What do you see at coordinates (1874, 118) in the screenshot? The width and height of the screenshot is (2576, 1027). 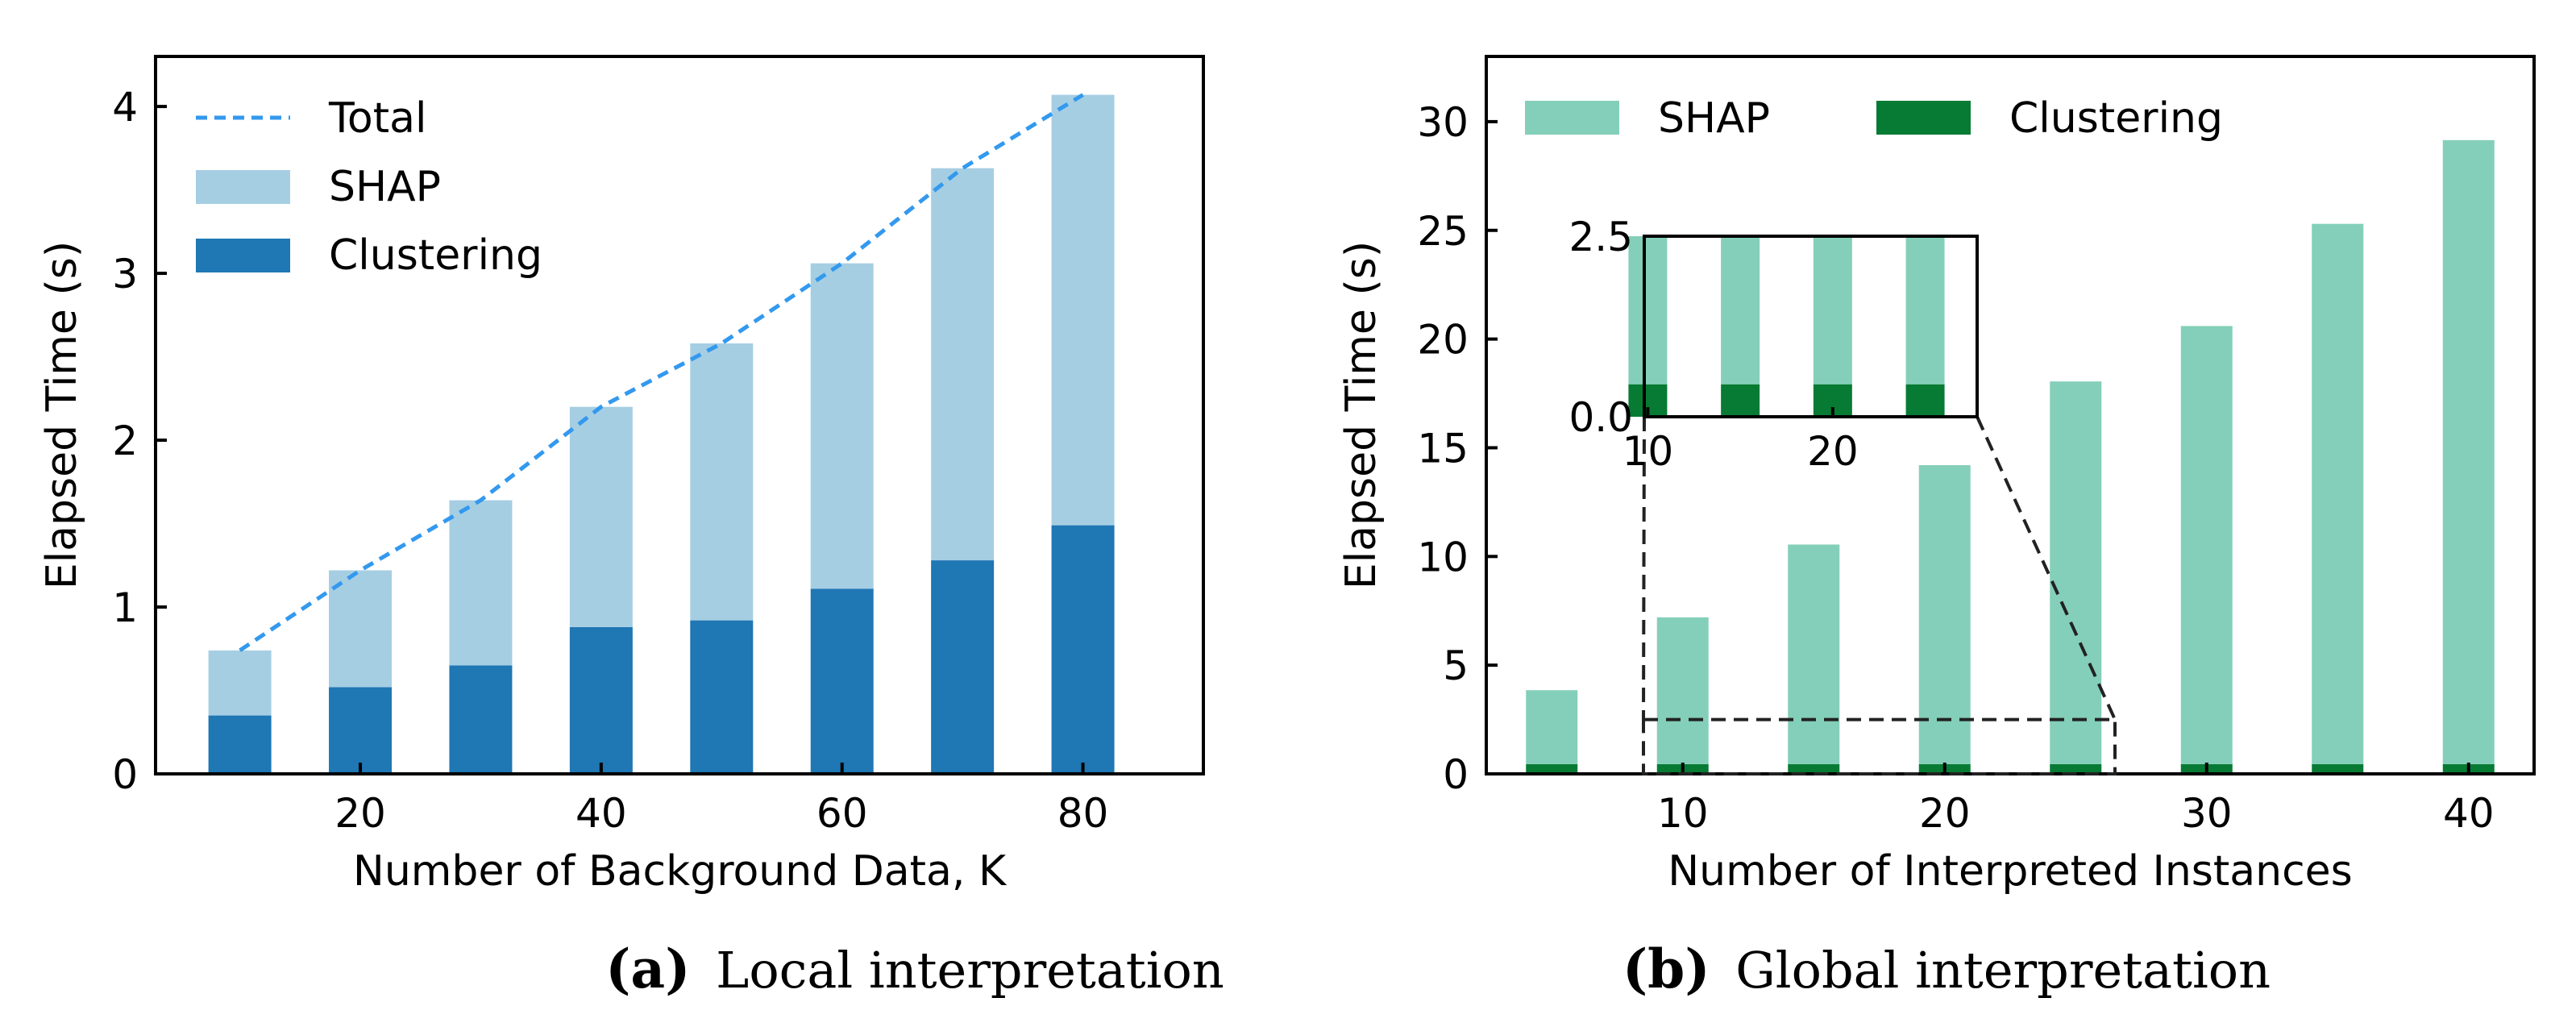 I see `legend: SHAP Clustering` at bounding box center [1874, 118].